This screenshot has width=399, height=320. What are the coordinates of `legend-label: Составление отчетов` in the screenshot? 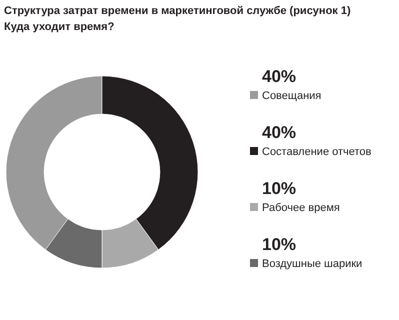 It's located at (317, 152).